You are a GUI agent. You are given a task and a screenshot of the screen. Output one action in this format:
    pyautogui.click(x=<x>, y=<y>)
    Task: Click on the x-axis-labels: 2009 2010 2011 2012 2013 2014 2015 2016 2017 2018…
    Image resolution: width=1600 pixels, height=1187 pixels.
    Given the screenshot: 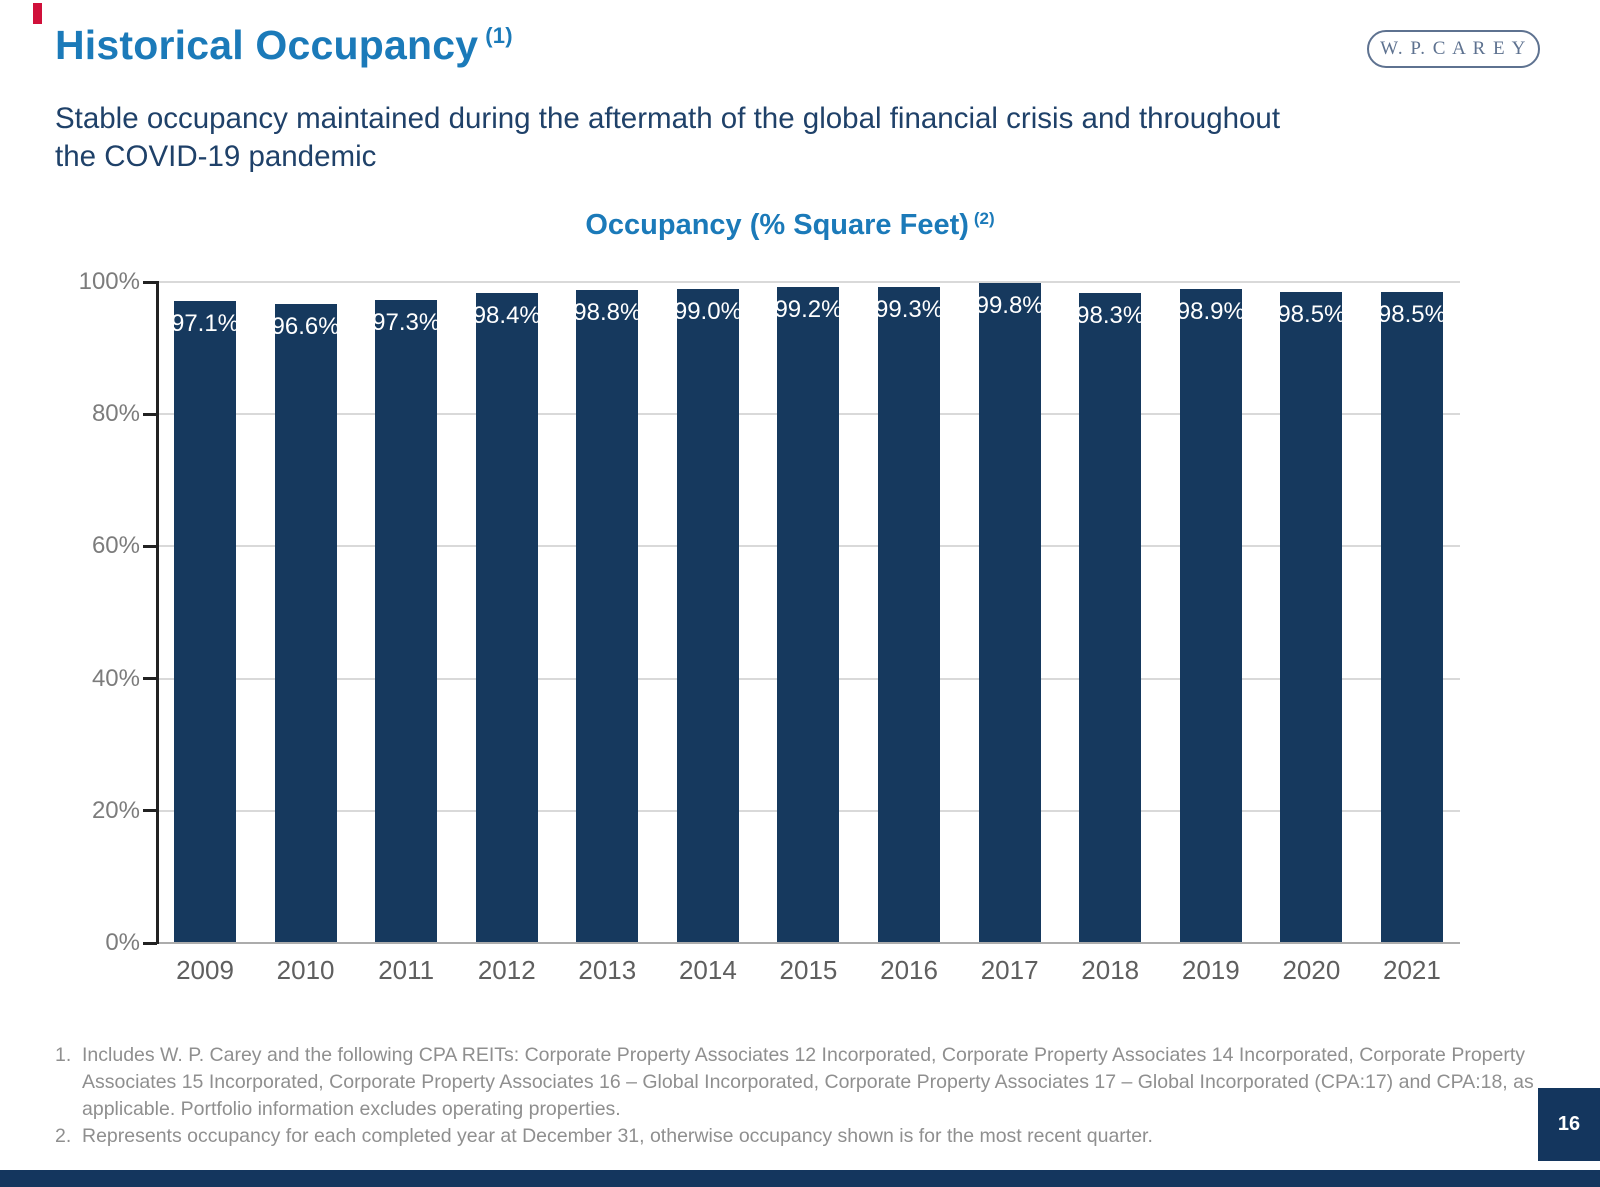 What is the action you would take?
    pyautogui.click(x=808, y=970)
    